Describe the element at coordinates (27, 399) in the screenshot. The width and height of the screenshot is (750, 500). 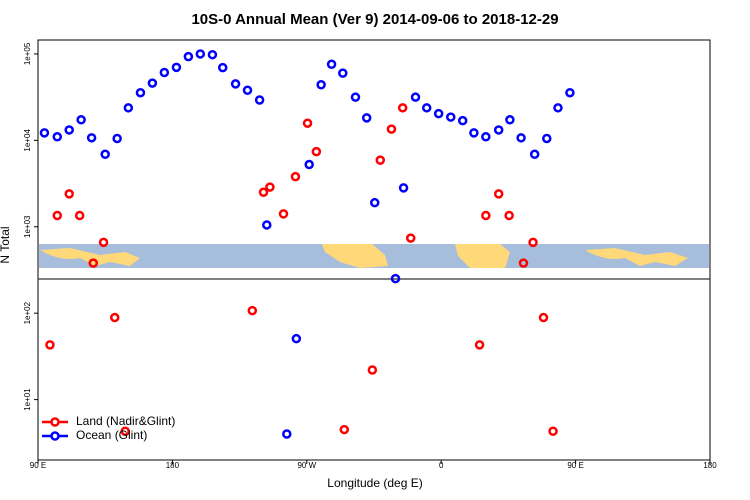
I see `y-tick-label: 1e+01` at that location.